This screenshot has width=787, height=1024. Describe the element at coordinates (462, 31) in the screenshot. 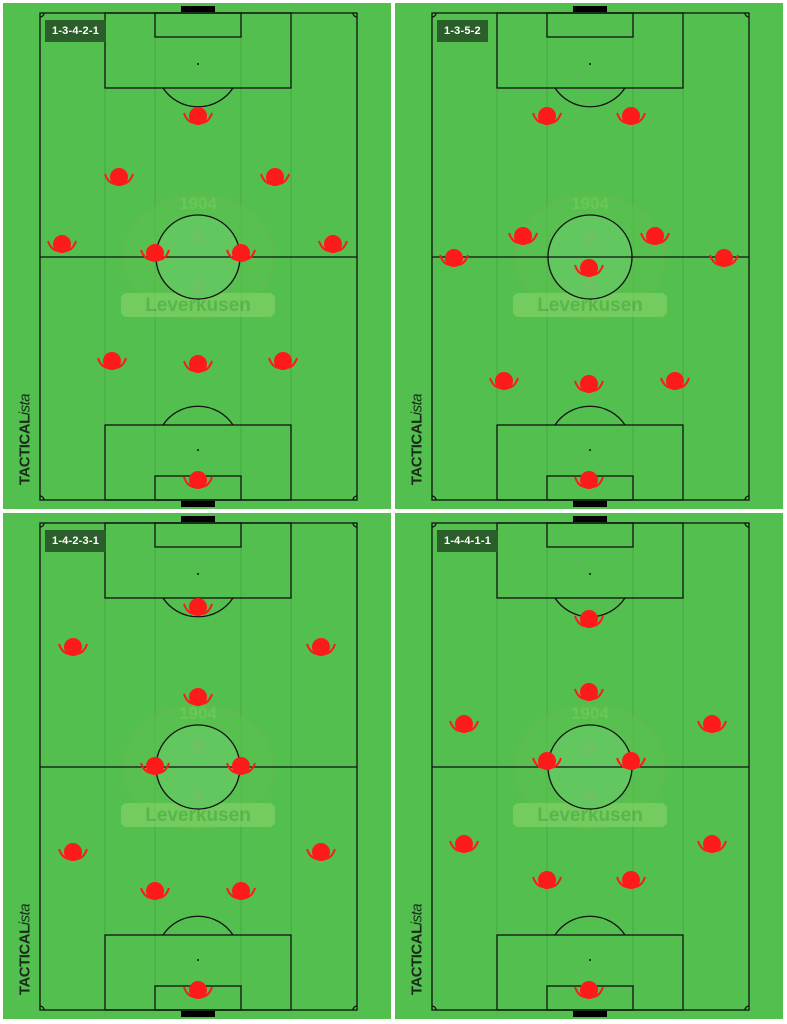

I see `formation-label: 1-3-5-2` at that location.